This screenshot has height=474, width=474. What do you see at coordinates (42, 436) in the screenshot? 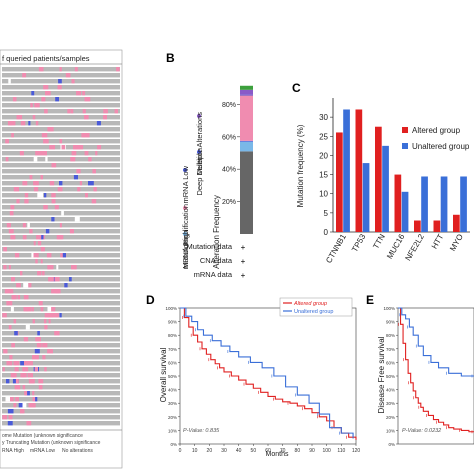
I see `oncoprint-legend-1: ome Mutation (unknown significance` at bounding box center [42, 436].